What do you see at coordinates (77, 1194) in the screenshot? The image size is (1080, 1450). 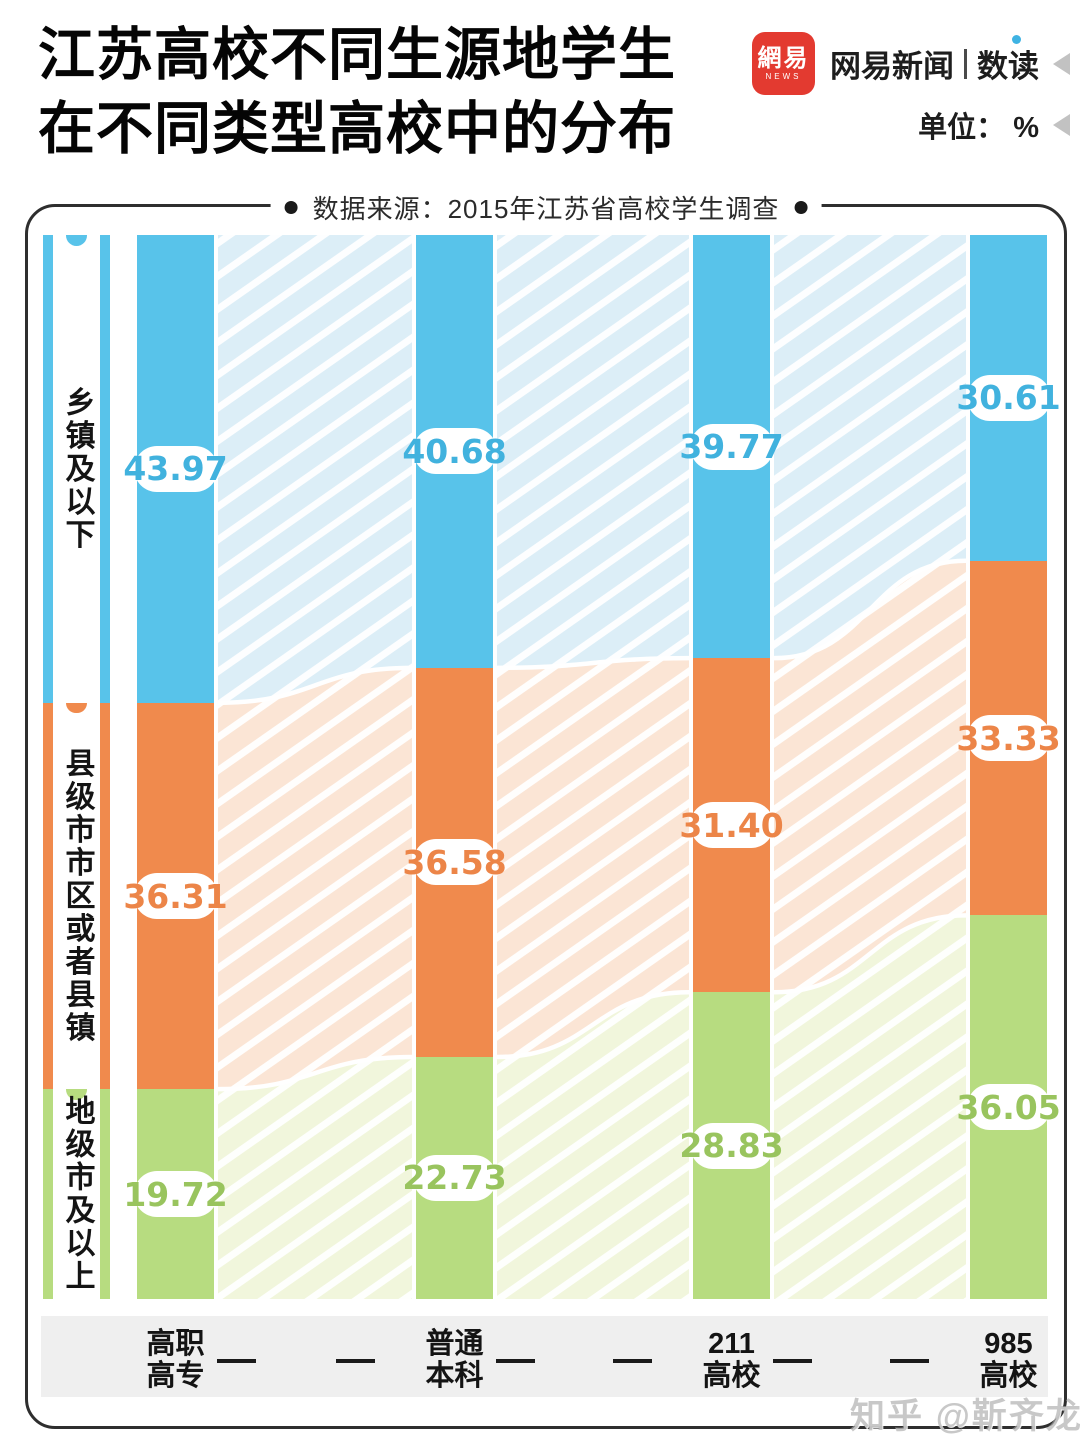 I see `legend-series-label: 地级市及以上` at bounding box center [77, 1194].